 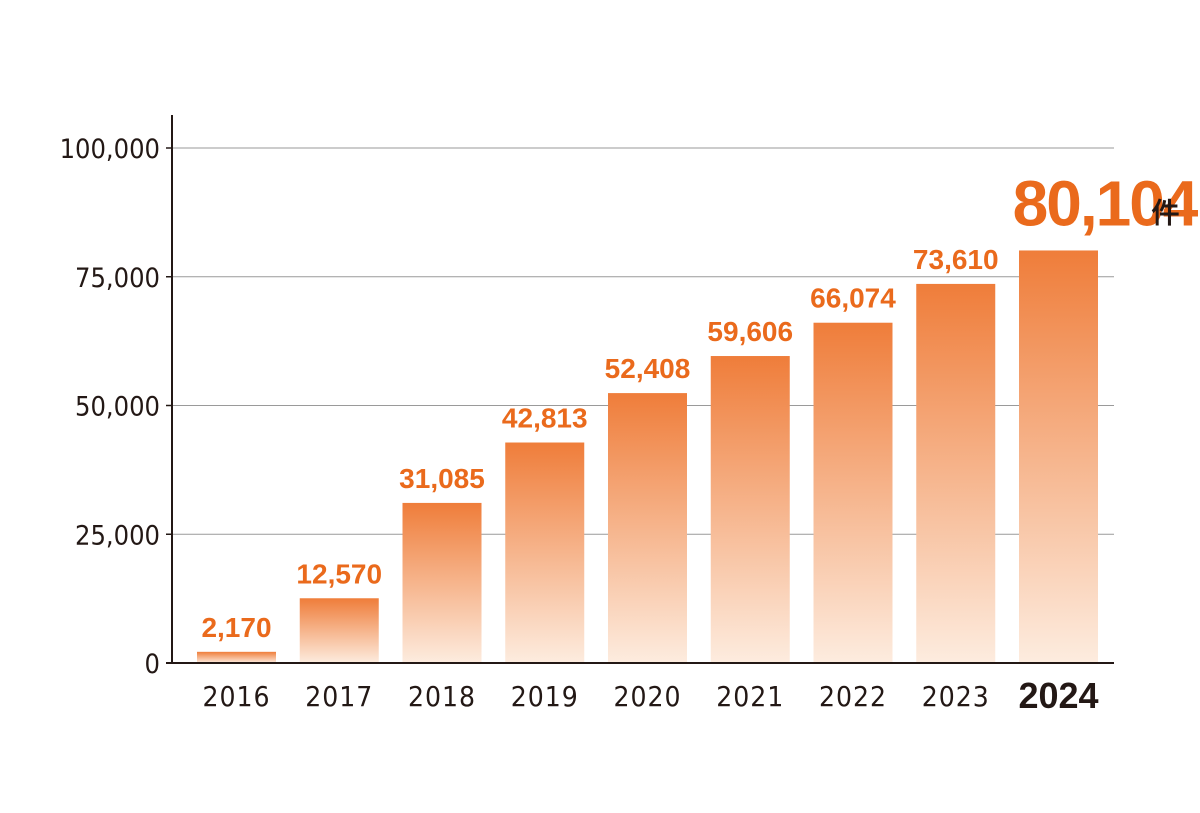 I want to click on x-tick-label: 2022, so click(x=853, y=696).